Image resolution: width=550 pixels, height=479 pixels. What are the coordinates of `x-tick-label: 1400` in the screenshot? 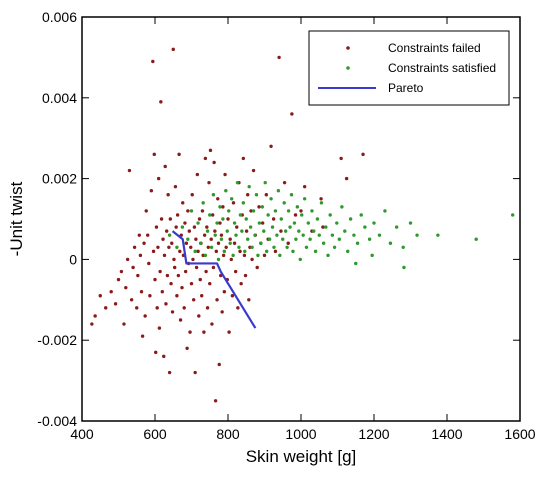 It's located at (446, 434).